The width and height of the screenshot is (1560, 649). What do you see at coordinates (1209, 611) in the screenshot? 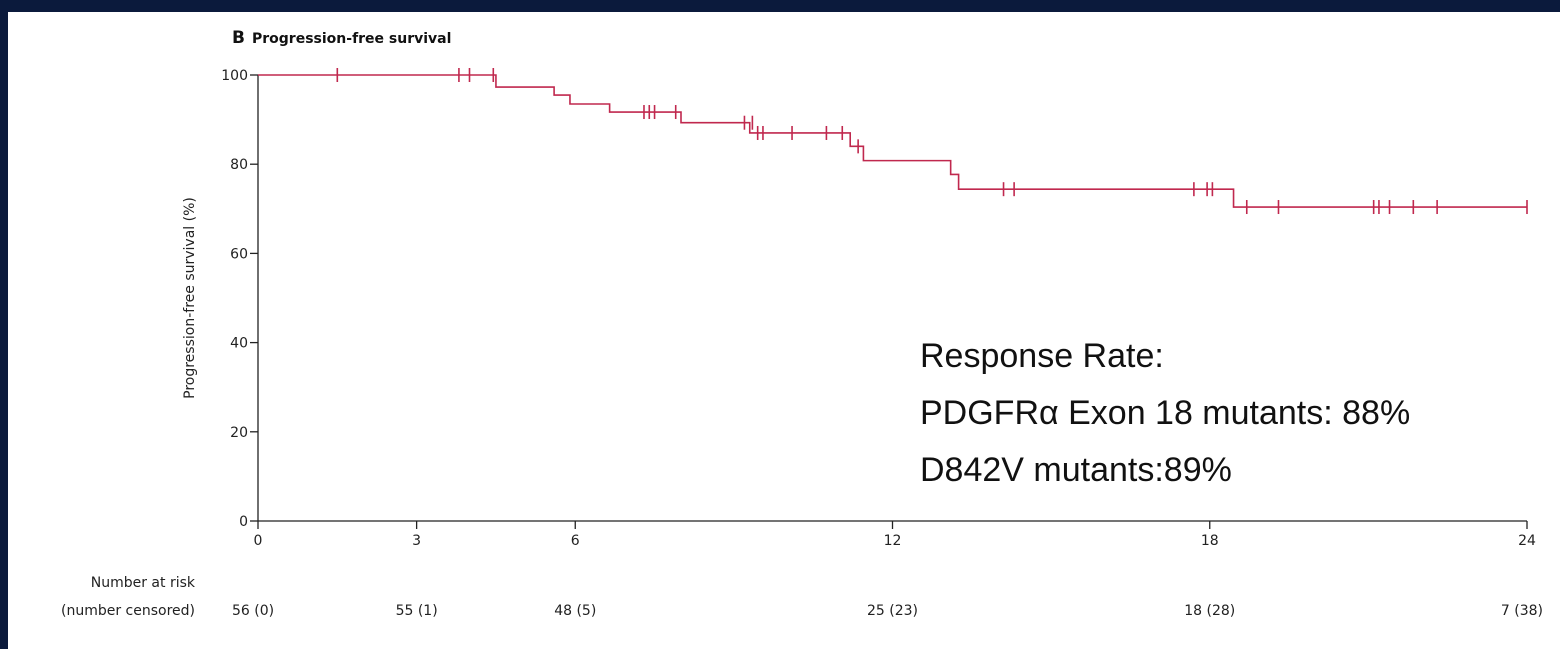
I see `risk-entry: 18 (28)` at bounding box center [1209, 611].